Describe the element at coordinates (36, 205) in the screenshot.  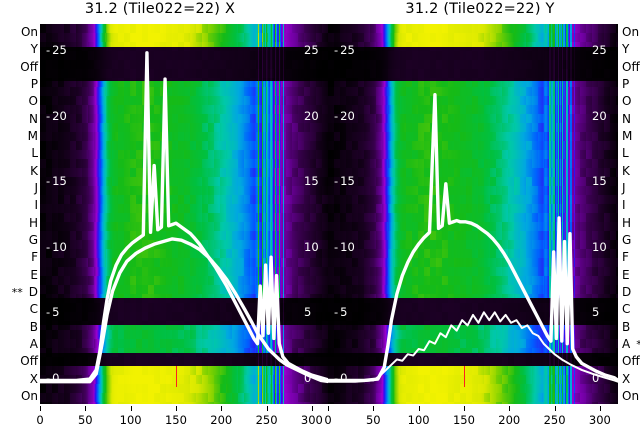
I see `category-label-i: I` at that location.